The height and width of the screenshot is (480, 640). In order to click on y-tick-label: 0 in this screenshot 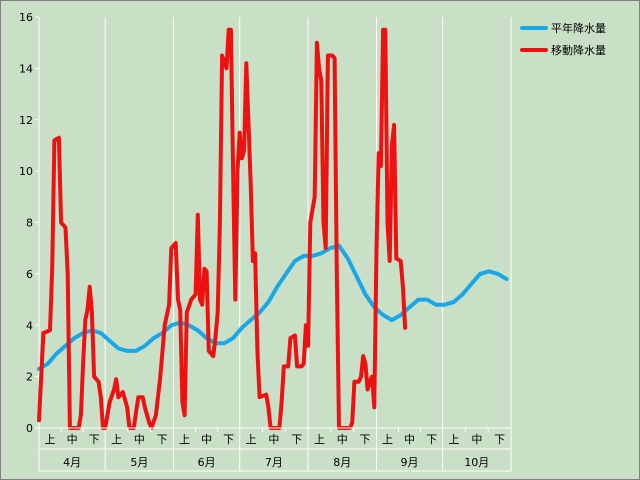, I will do `click(29, 428)`.